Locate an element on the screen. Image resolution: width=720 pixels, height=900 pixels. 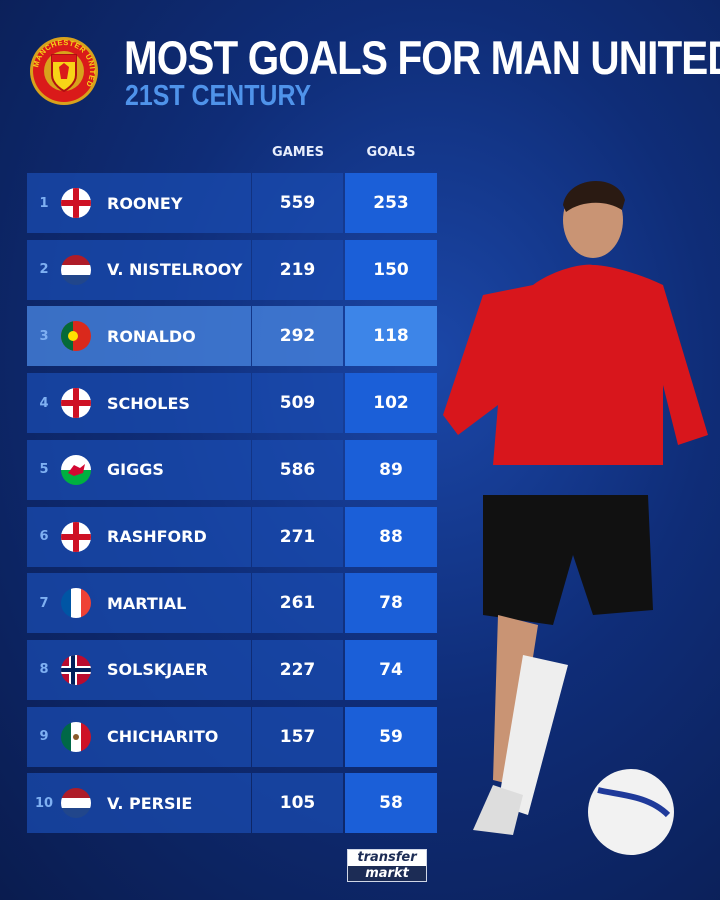
player-name: RONALDO is located at coordinates (151, 336).